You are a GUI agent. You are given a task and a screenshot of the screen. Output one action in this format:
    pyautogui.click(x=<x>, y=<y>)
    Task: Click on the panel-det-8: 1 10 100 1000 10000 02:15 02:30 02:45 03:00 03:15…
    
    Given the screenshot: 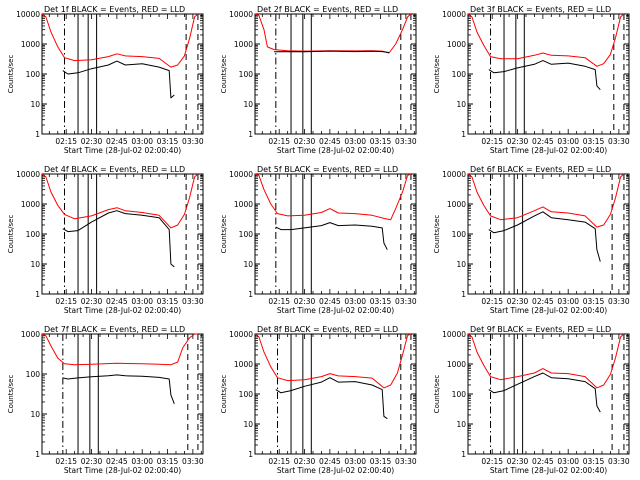 What is the action you would take?
    pyautogui.click(x=318, y=400)
    